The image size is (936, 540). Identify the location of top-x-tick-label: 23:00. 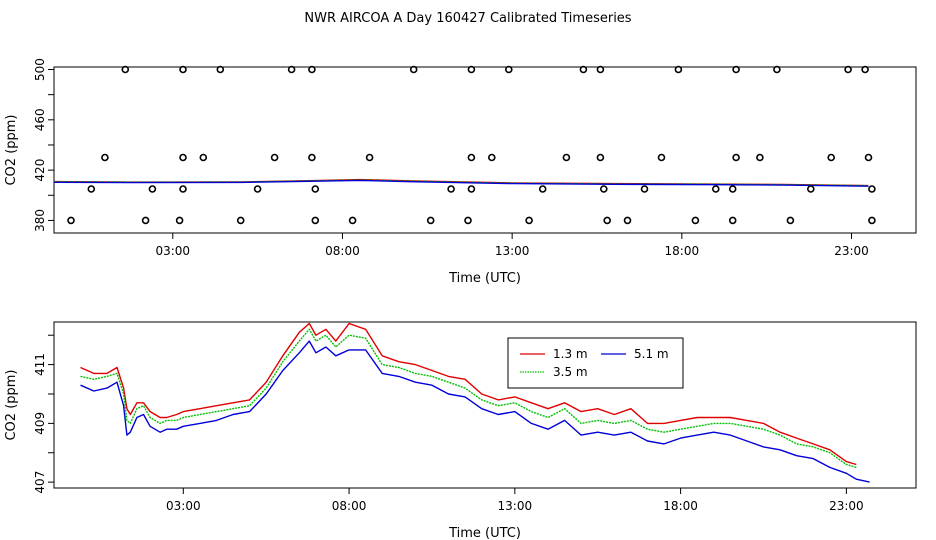
(851, 251).